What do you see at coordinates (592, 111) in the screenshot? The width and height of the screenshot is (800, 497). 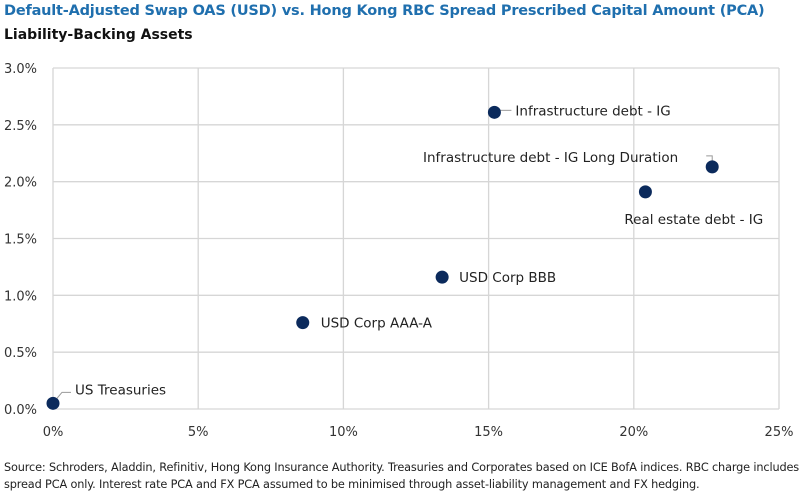 I see `data-label: Infrastructure debt - IG` at bounding box center [592, 111].